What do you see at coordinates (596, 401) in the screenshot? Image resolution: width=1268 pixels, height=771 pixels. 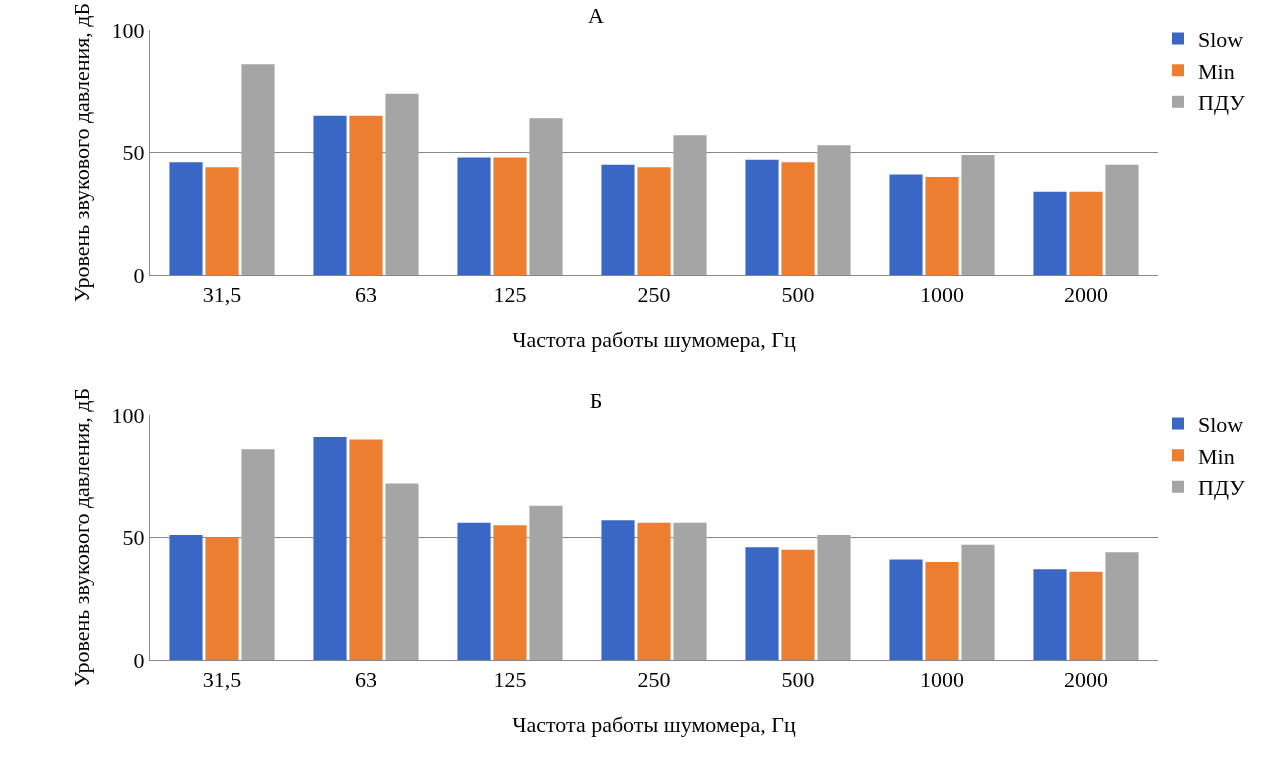 I see `chart-title: Б` at bounding box center [596, 401].